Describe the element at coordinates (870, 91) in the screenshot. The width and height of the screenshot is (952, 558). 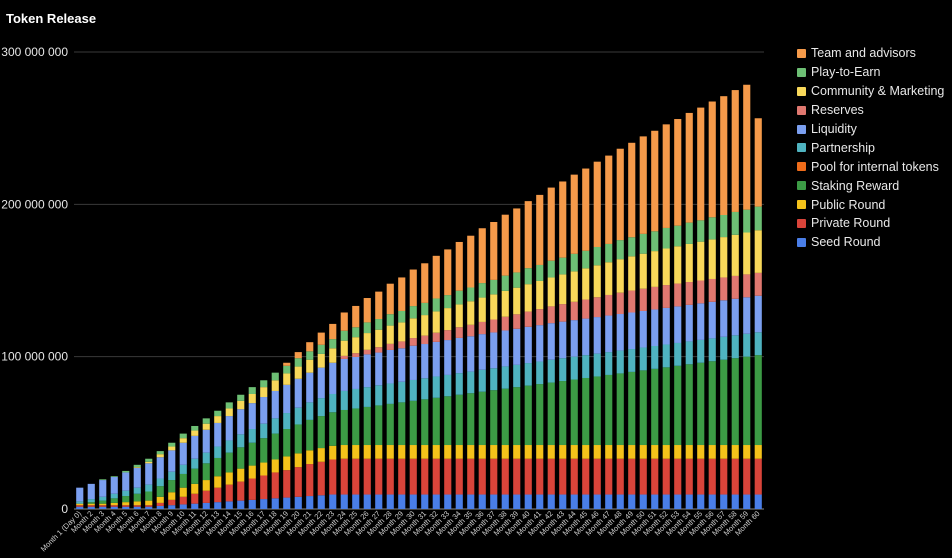
I see `legend-item: Community & Marketing` at that location.